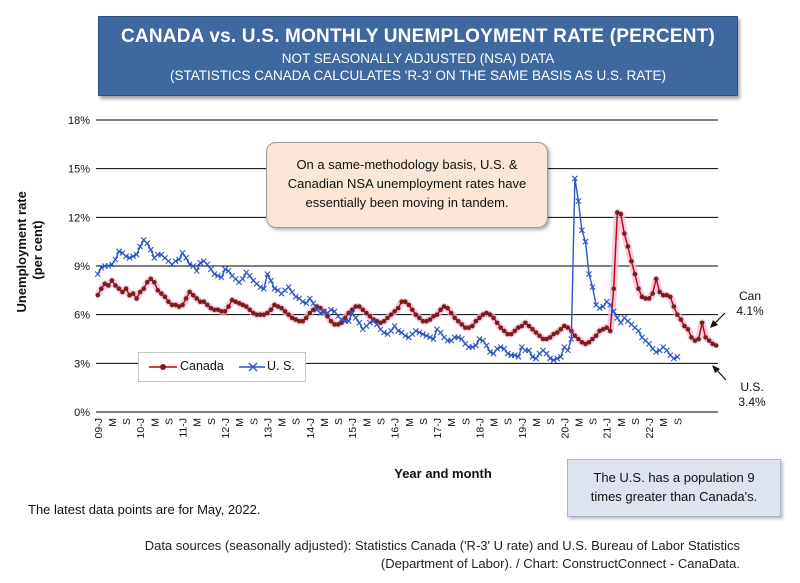 This screenshot has width=800, height=583. What do you see at coordinates (752, 387) in the screenshot?
I see `us-end-name: U.S.` at bounding box center [752, 387].